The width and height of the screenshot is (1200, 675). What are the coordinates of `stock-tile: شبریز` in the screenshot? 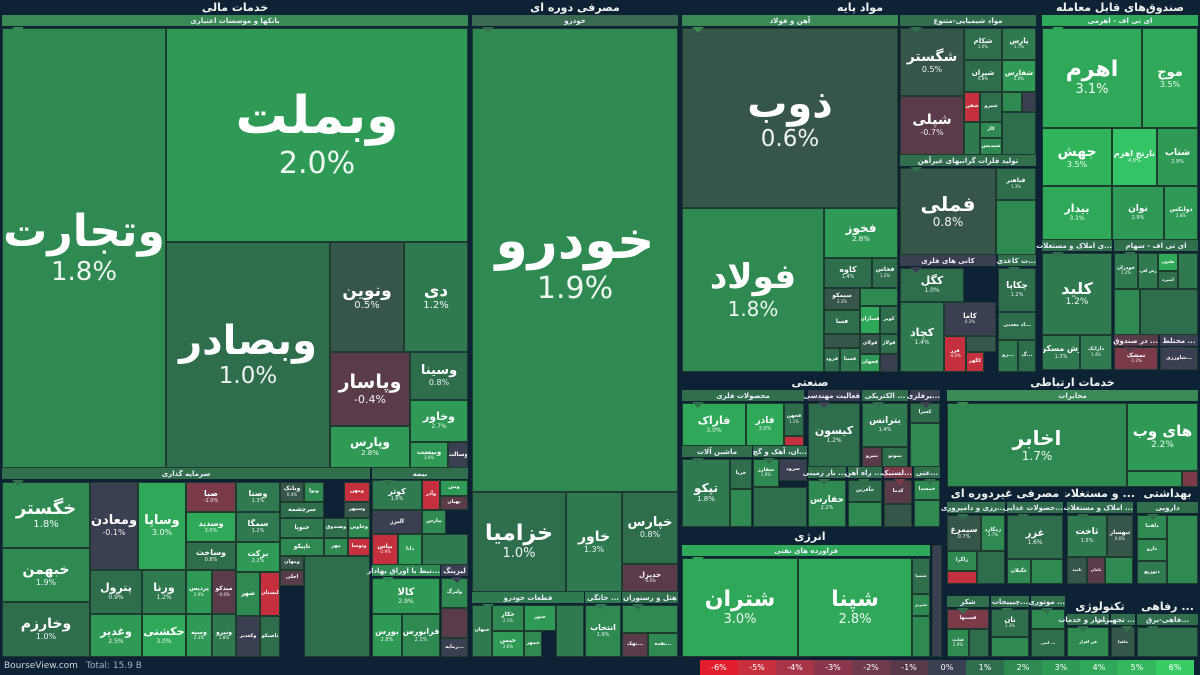 It's located at (921, 605).